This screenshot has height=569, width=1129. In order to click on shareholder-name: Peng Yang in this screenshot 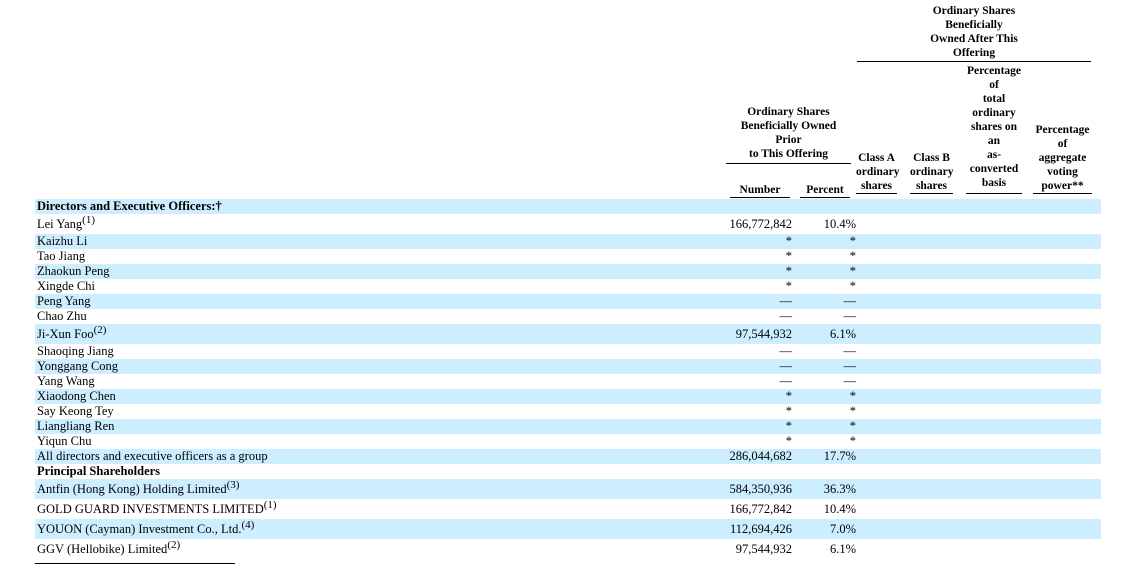, I will do `click(64, 301)`.